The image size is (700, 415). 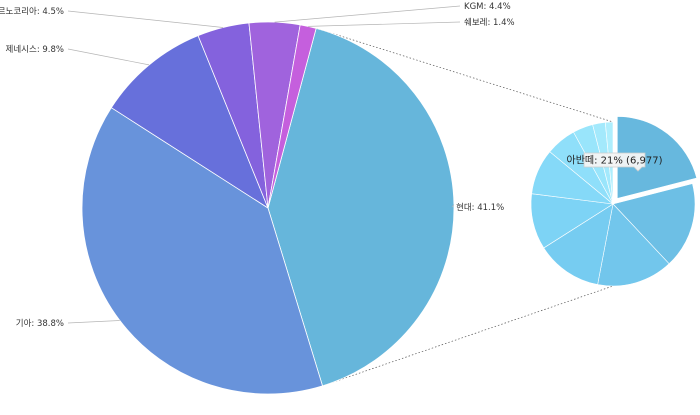 I want to click on drilldown-slice-아반떼, so click(x=657, y=157).